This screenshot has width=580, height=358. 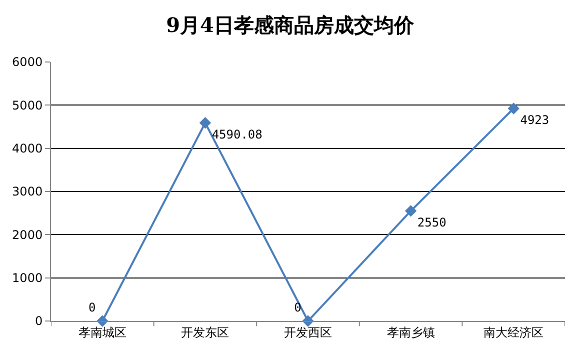 I want to click on y-tick-label: 3000, so click(x=27, y=191).